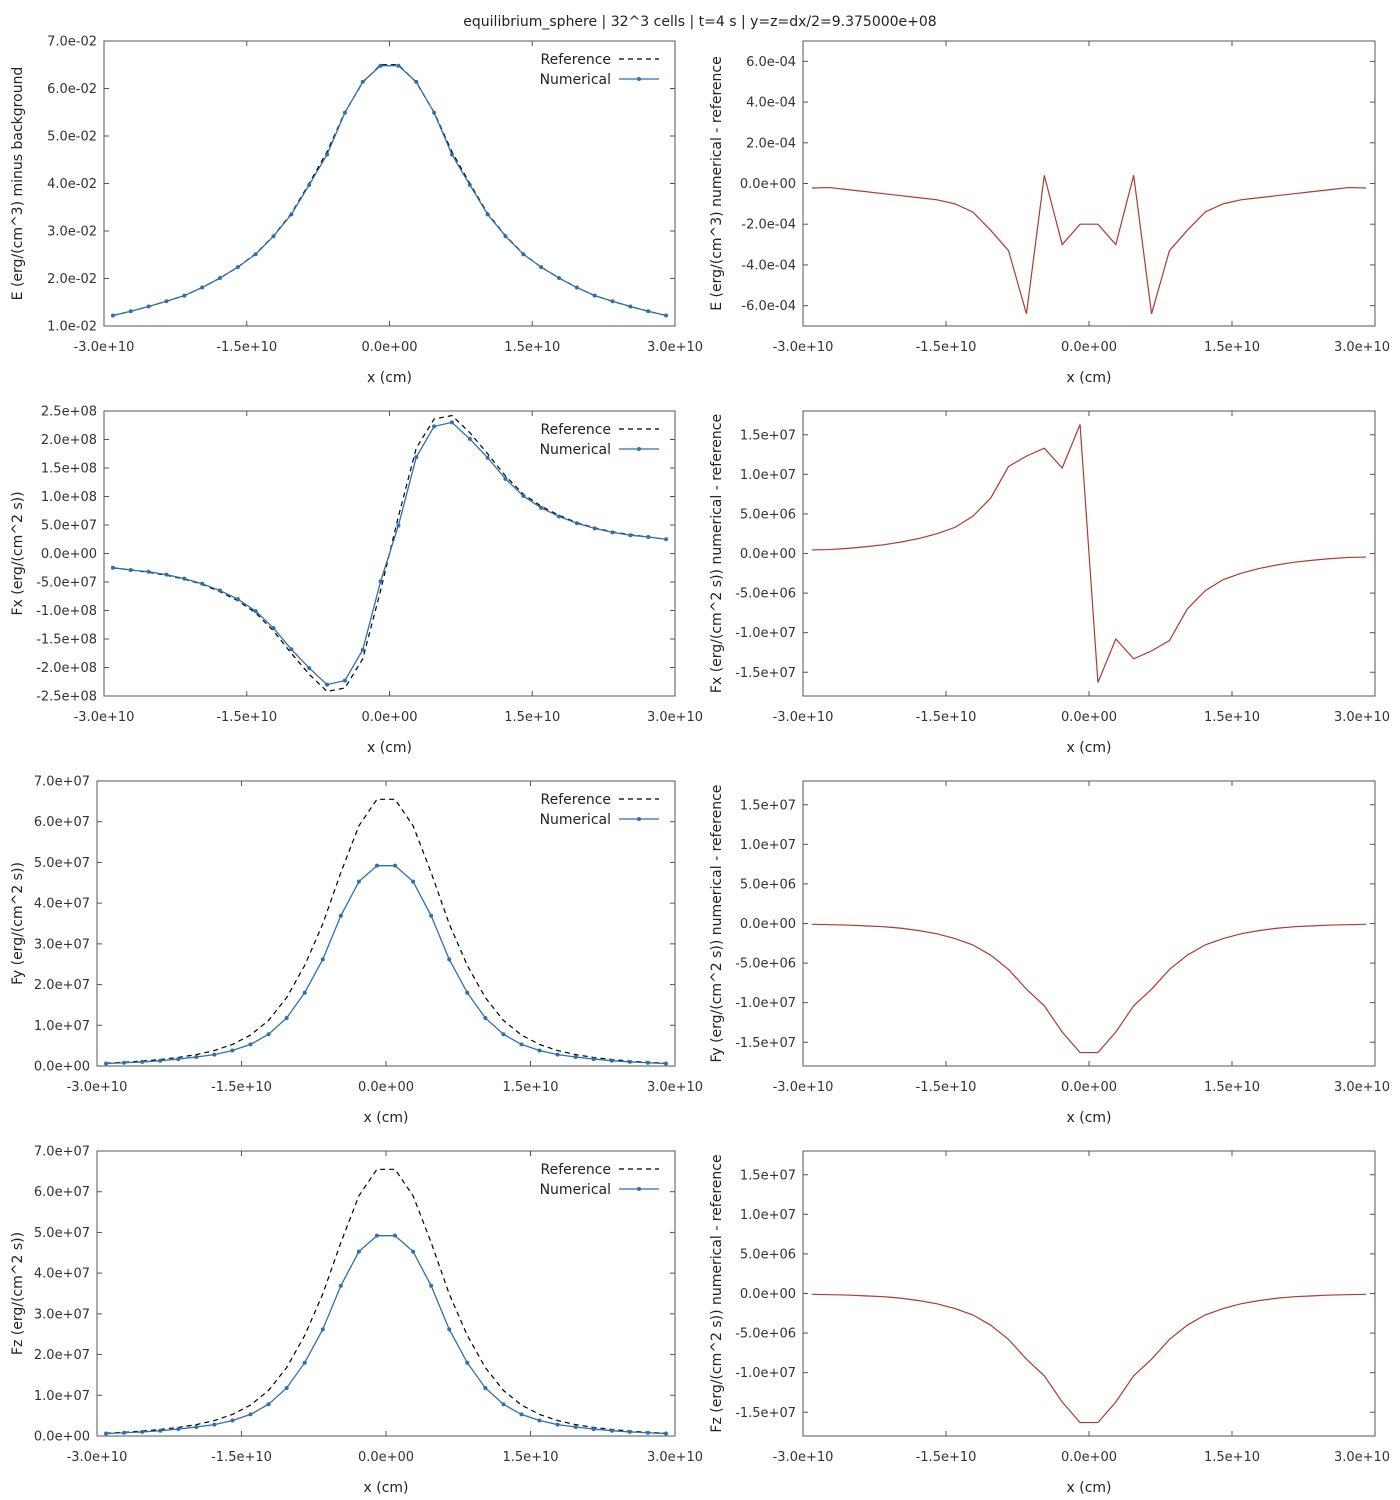 Image resolution: width=1400 pixels, height=1500 pixels. I want to click on y-axis-label: E (erg/(cm^3) numerical - reference, so click(717, 183).